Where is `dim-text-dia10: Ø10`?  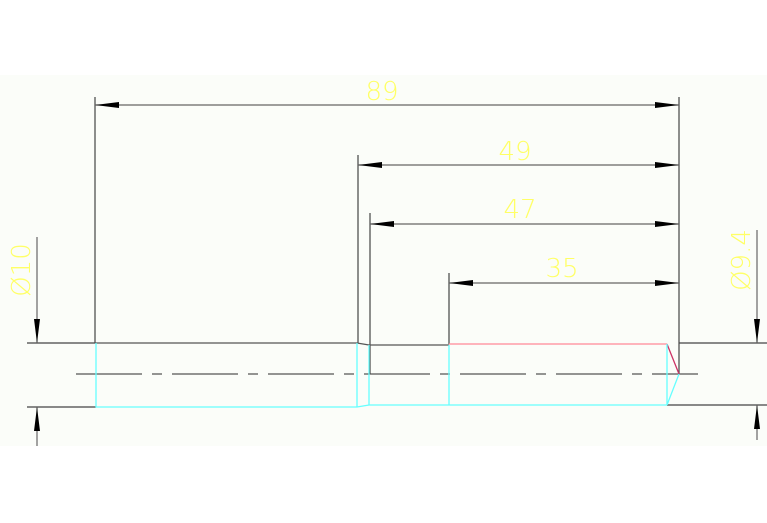
dim-text-dia10: Ø10 is located at coordinates (22, 270).